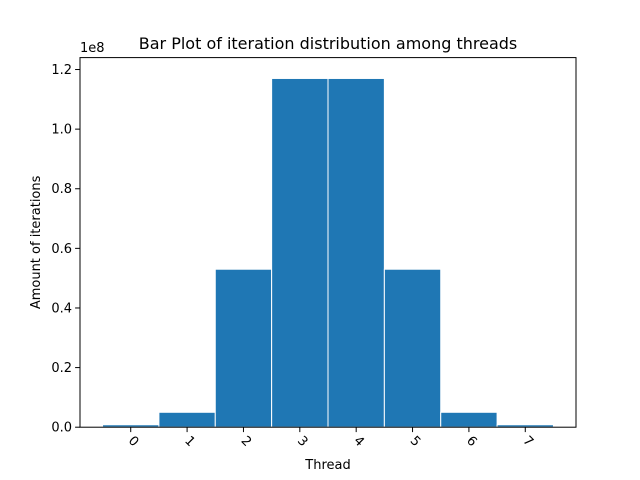 This screenshot has width=640, height=480. I want to click on y-scale-label: 1e8, so click(92, 48).